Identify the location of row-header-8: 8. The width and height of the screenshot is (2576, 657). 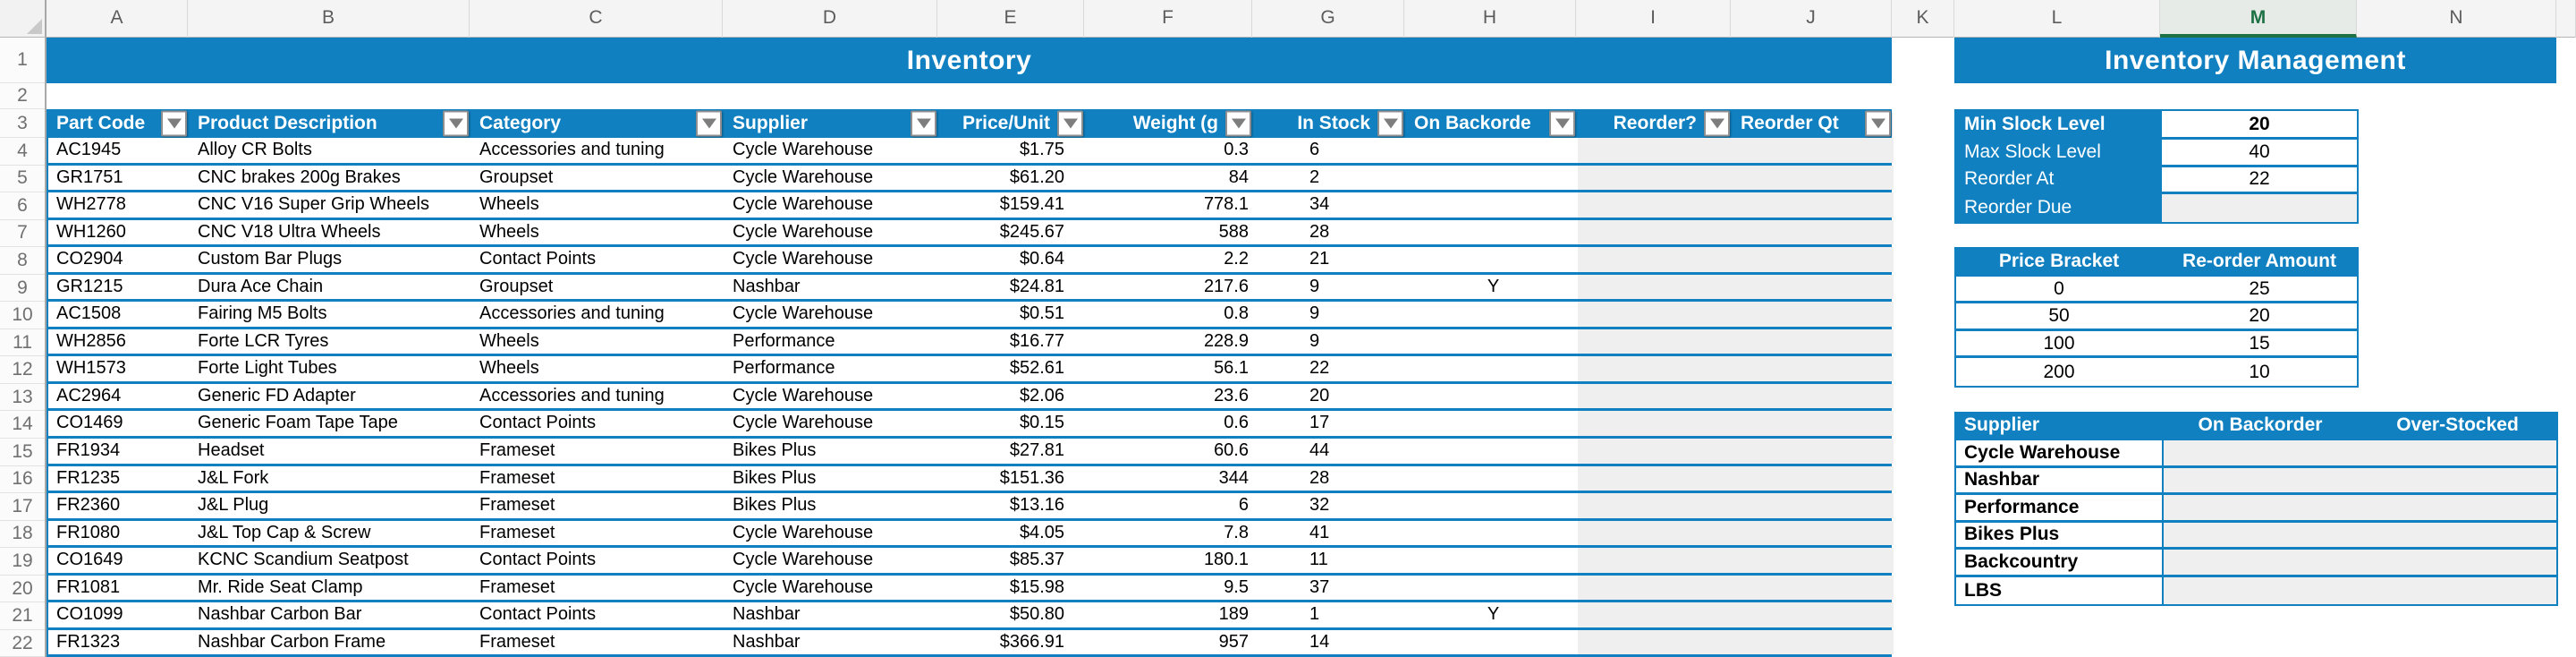
(22, 261).